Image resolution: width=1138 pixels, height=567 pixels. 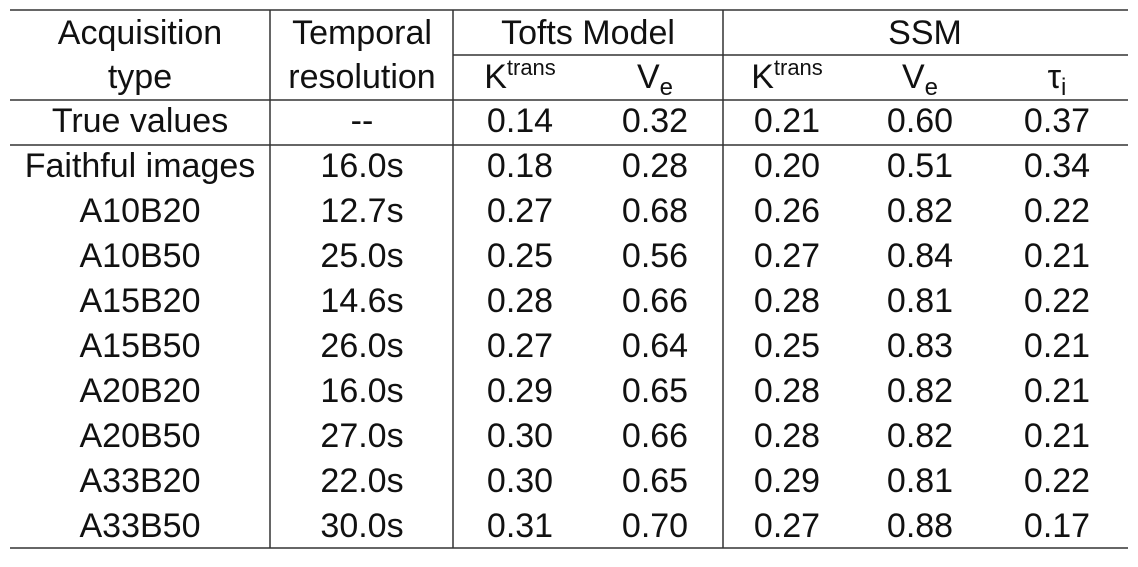 What do you see at coordinates (140, 121) in the screenshot?
I see `row-label: True values` at bounding box center [140, 121].